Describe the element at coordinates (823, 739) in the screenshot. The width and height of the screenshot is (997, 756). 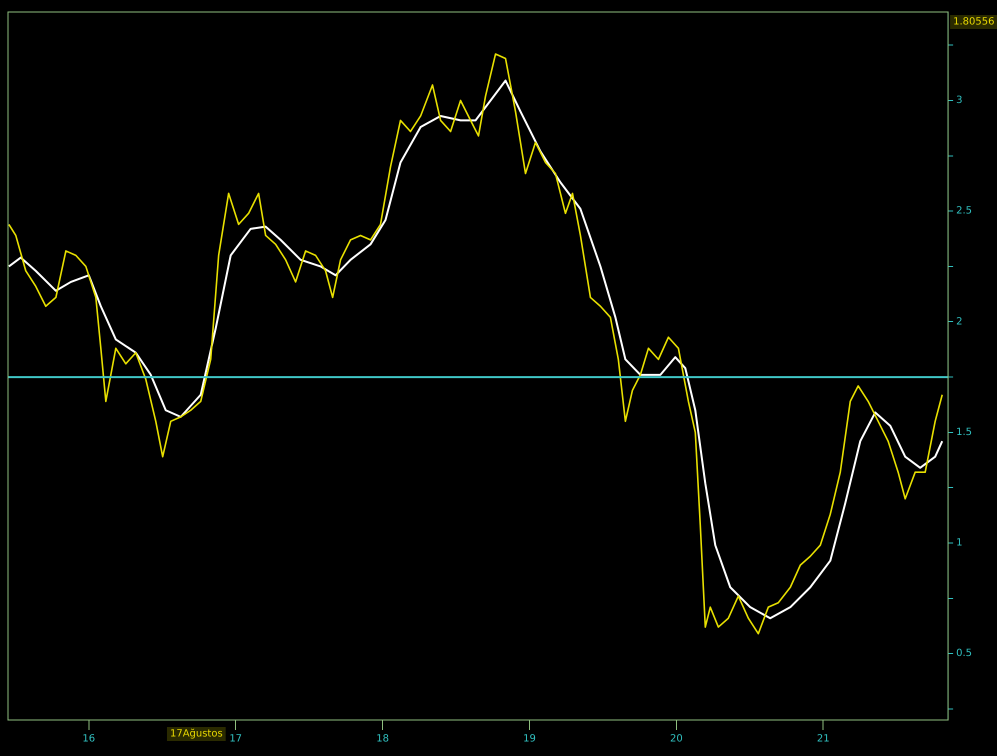
I see `x-tick-label: 21` at that location.